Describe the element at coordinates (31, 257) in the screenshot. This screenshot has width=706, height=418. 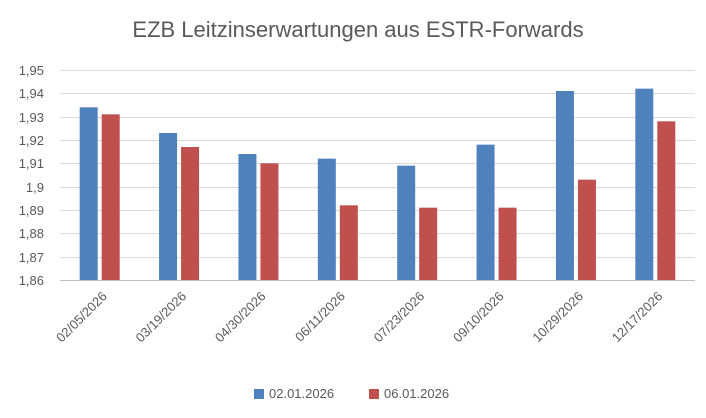
I see `y-tick-label: 1,87` at that location.